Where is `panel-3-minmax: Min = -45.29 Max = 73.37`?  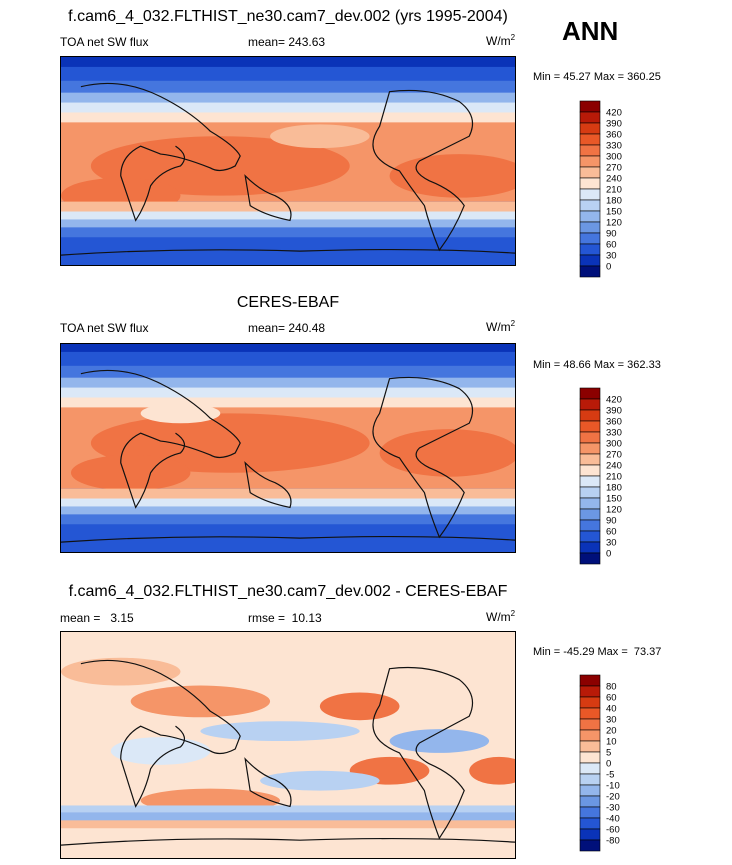
panel-3-minmax: Min = -45.29 Max = 73.37 is located at coordinates (597, 652).